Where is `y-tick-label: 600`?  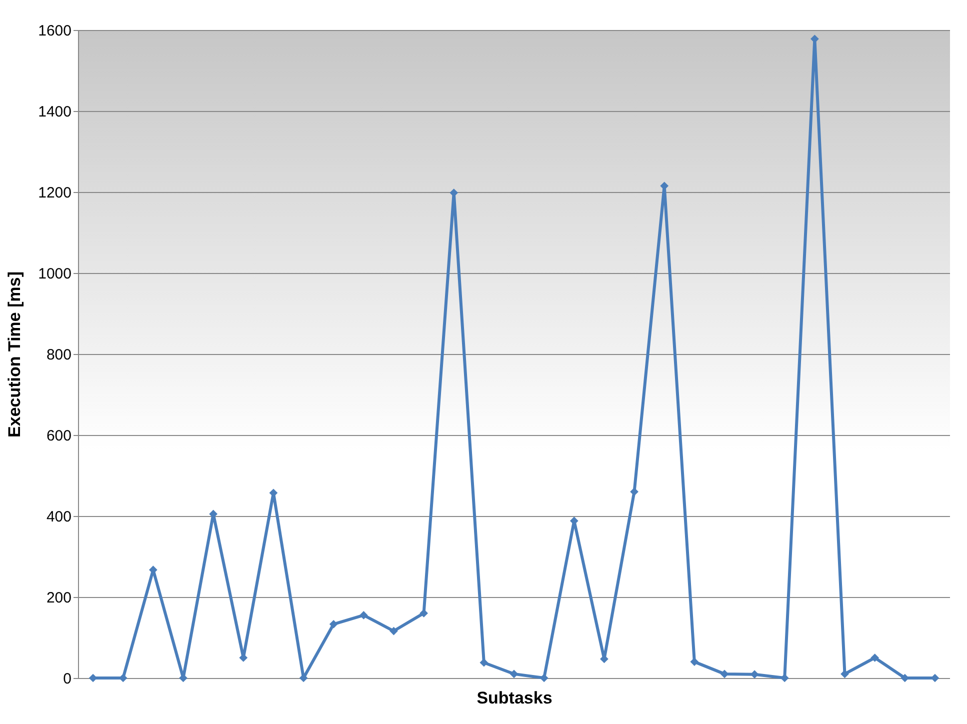
y-tick-label: 600 is located at coordinates (59, 436).